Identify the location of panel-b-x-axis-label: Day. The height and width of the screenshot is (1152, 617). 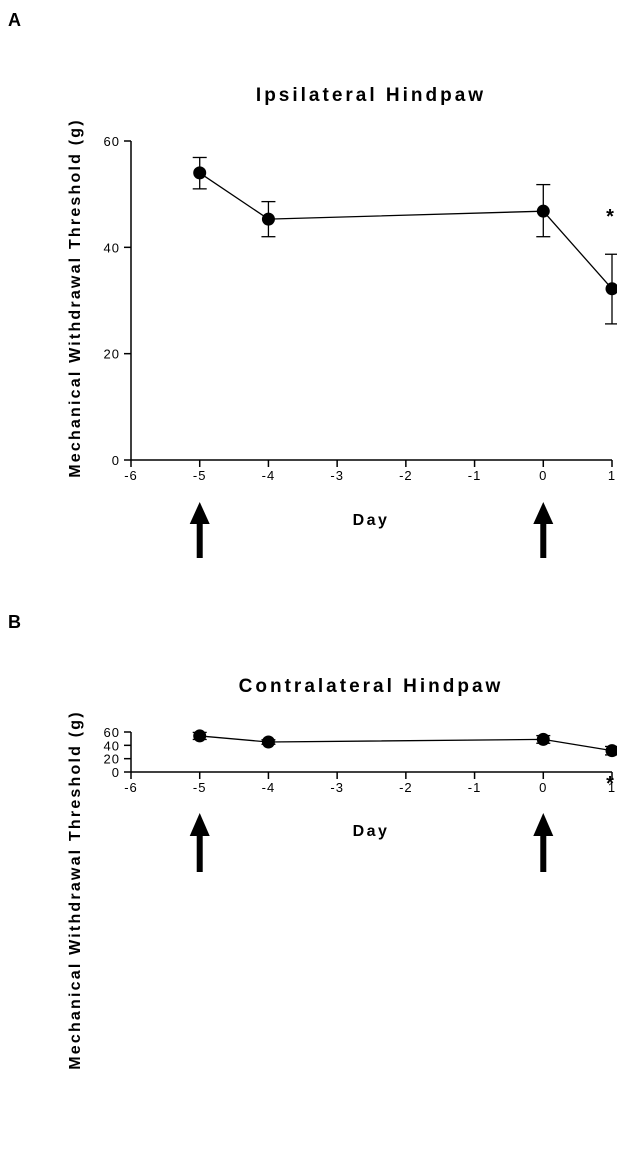
(371, 831).